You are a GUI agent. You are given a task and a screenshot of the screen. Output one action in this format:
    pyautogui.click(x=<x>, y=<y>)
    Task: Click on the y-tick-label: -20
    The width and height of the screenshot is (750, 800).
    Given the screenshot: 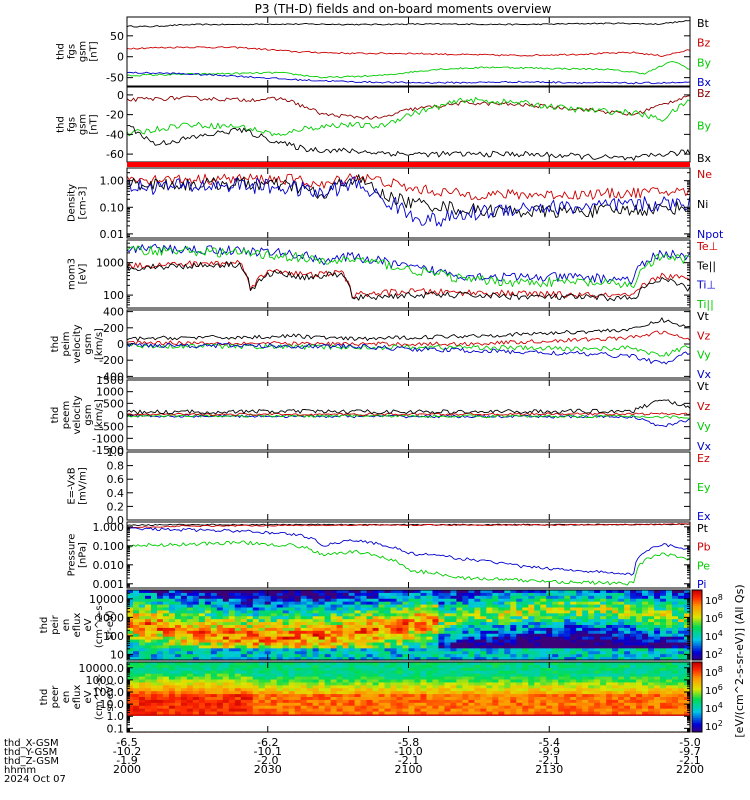 What is the action you would take?
    pyautogui.click(x=115, y=115)
    